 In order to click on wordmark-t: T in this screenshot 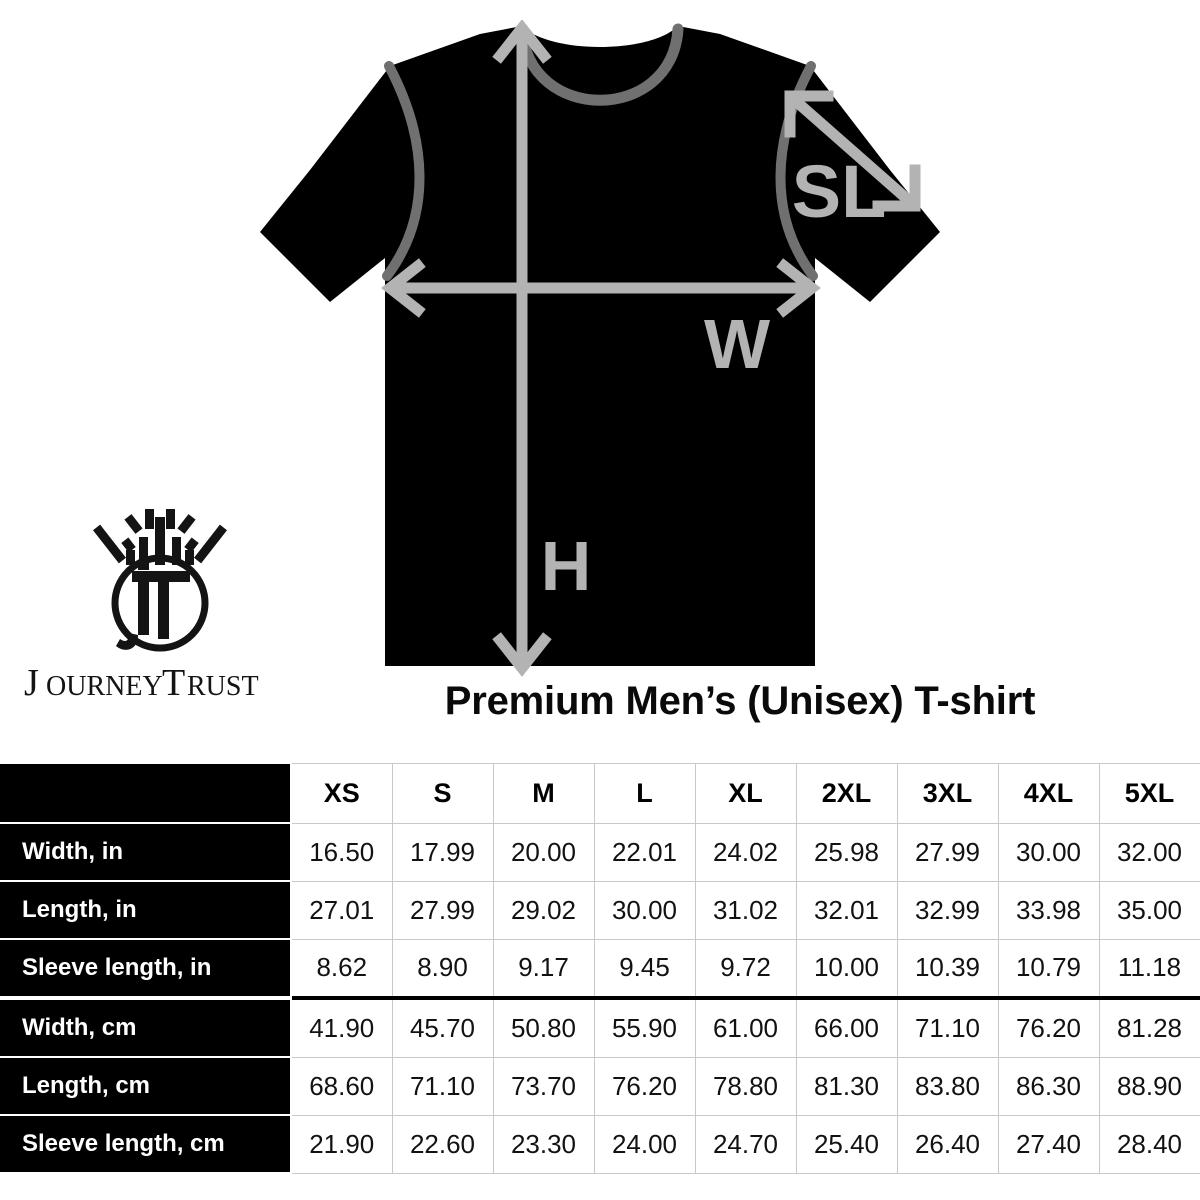, I will do `click(173, 683)`.